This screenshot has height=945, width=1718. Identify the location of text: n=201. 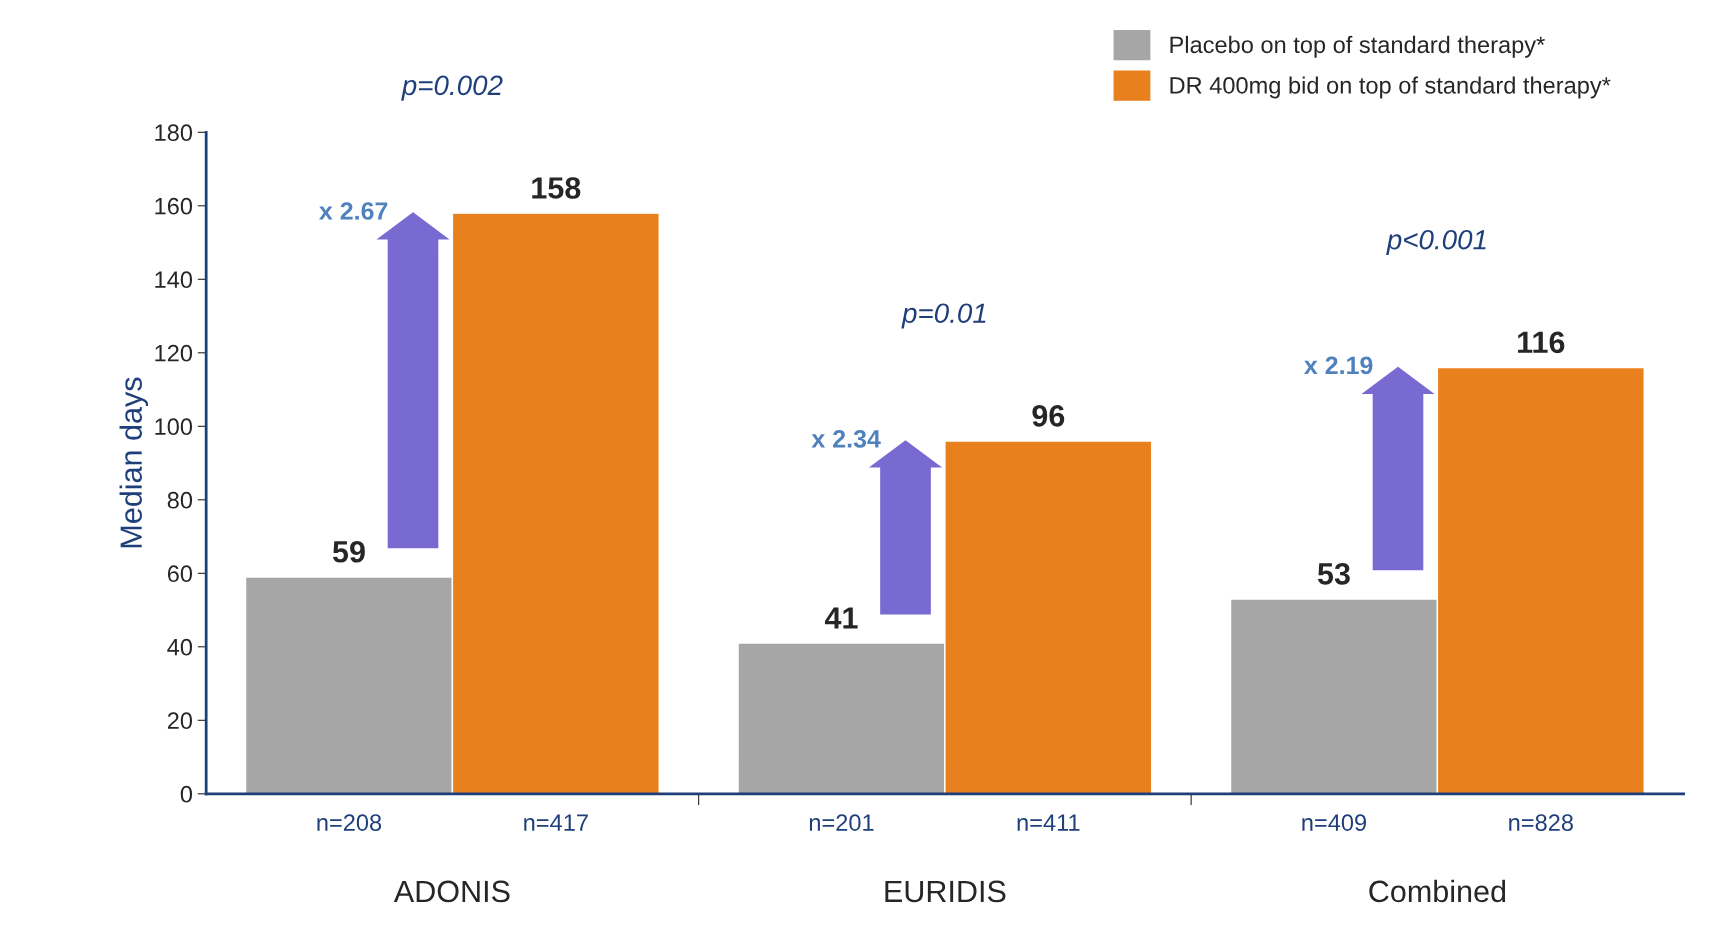
(841, 822).